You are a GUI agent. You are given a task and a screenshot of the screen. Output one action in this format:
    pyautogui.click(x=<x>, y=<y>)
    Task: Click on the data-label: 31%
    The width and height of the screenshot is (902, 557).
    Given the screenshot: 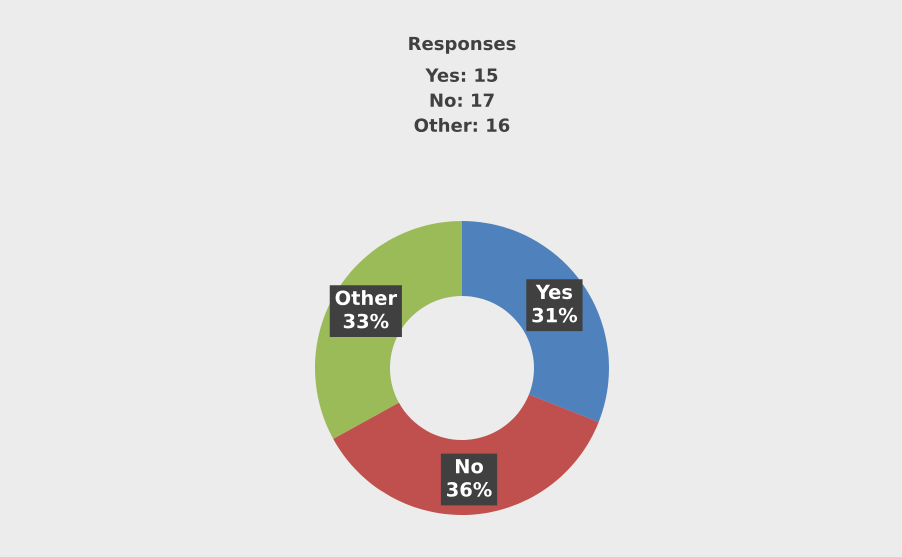 What is the action you would take?
    pyautogui.click(x=555, y=315)
    